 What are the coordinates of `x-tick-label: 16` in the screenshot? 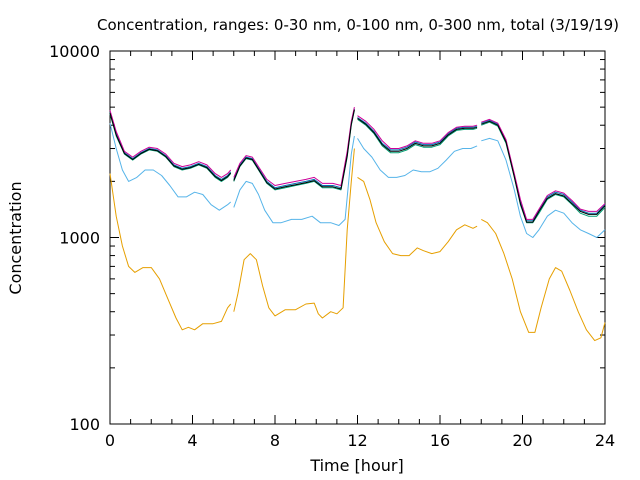 It's located at (440, 440).